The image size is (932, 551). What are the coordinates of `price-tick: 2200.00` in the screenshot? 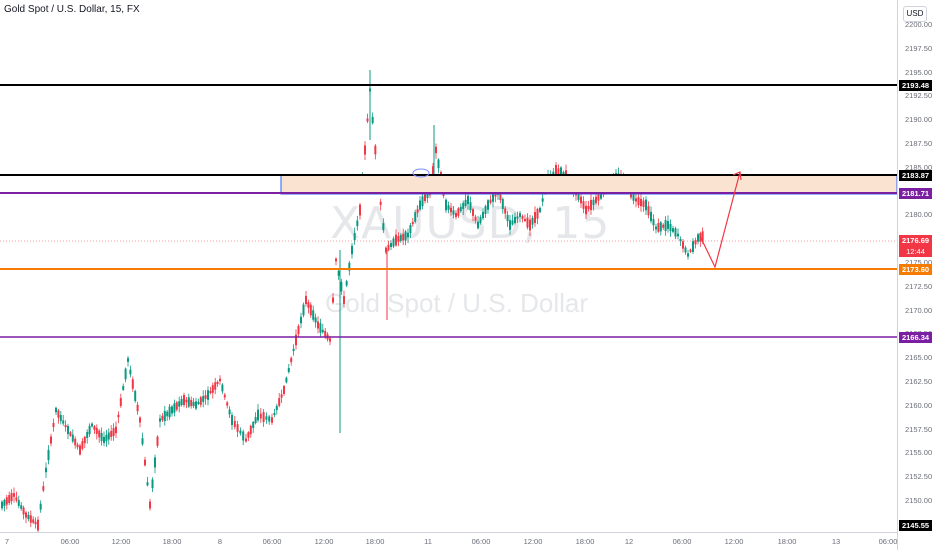 It's located at (918, 24).